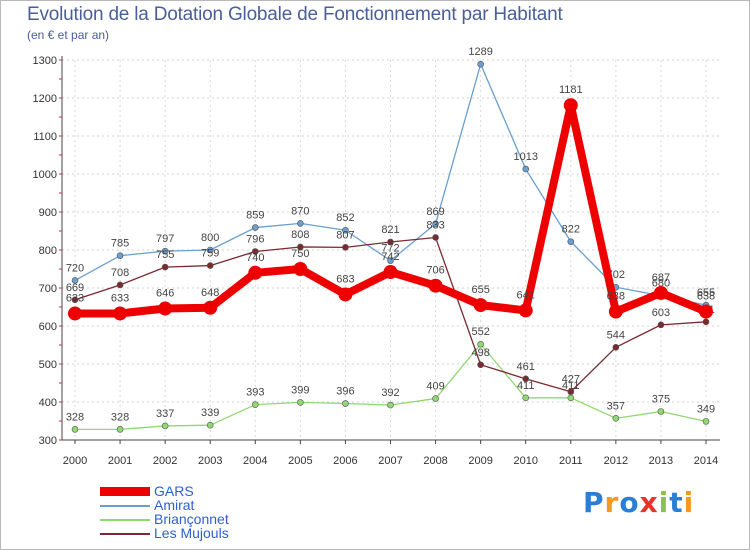 This screenshot has width=750, height=550. What do you see at coordinates (300, 390) in the screenshot?
I see `data-label: 399` at bounding box center [300, 390].